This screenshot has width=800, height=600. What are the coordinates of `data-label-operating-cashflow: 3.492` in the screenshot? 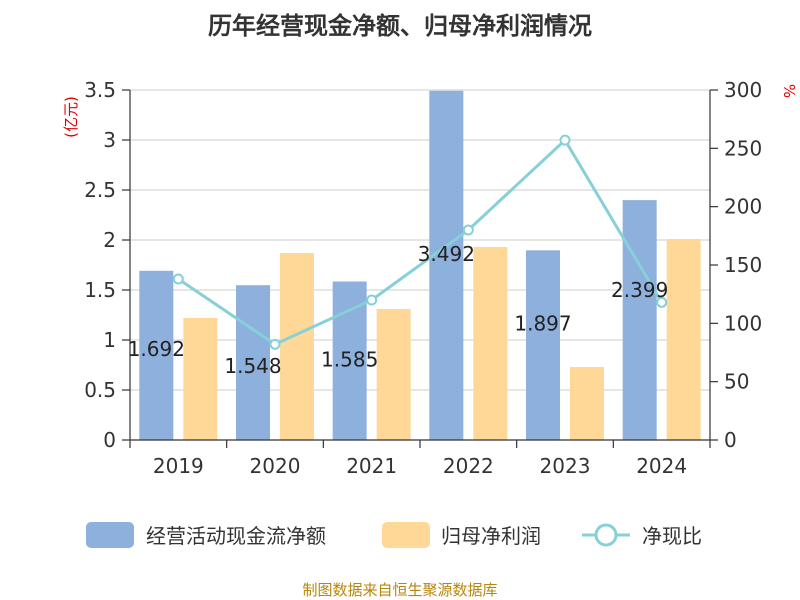 It's located at (446, 254).